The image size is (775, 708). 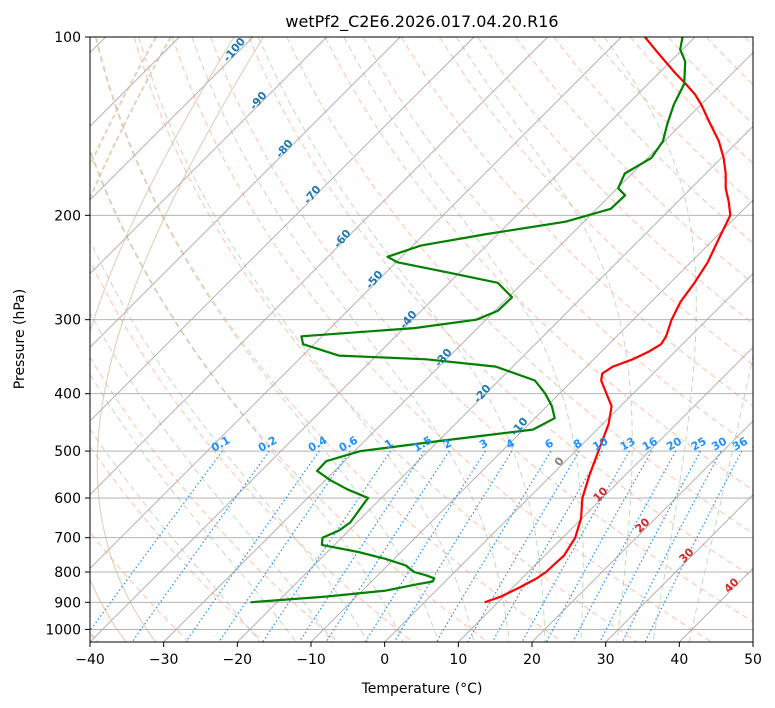 I want to click on dry-adiabat-label: 40, so click(x=732, y=585).